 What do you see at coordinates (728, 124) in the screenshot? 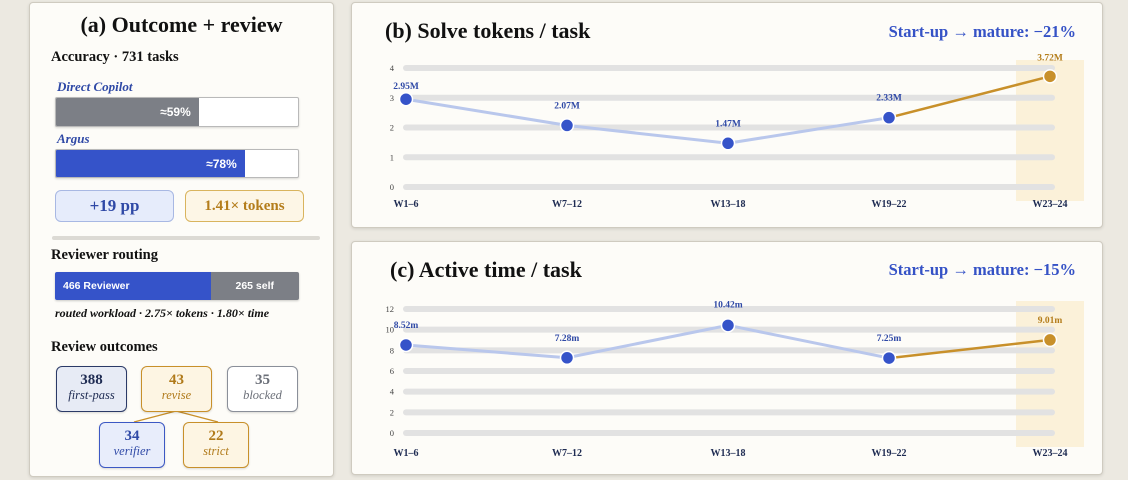
I see `data-label: 1.47M` at bounding box center [728, 124].